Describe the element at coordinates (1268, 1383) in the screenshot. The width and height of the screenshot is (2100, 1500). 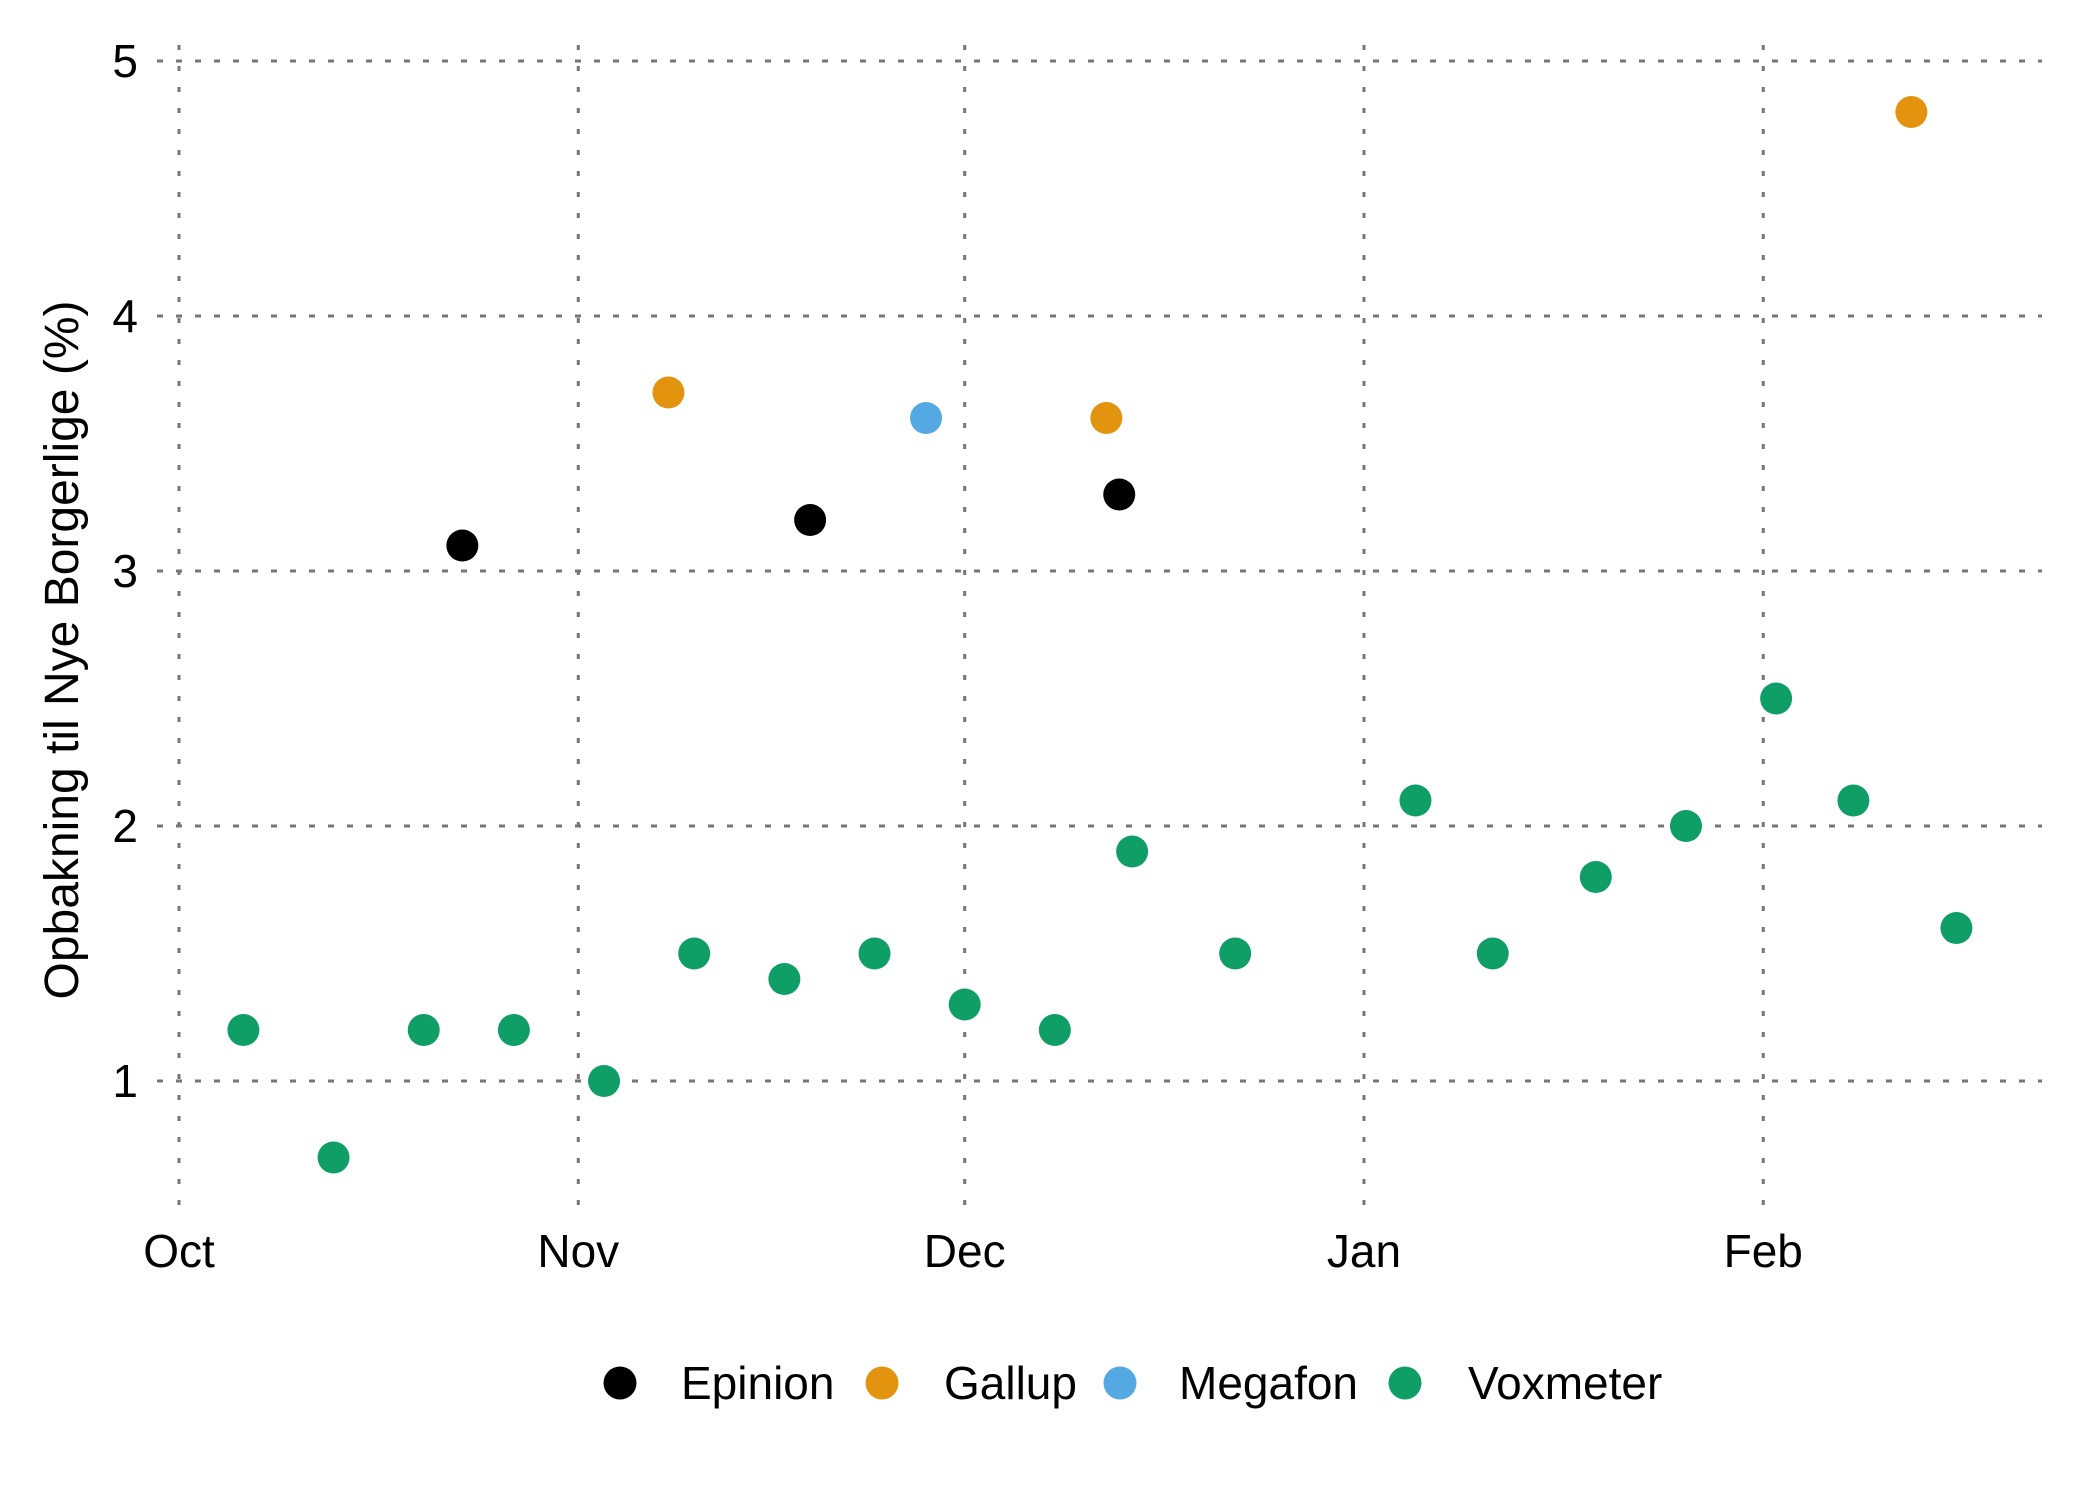
I see `legend-label-megafon: Megafon` at that location.